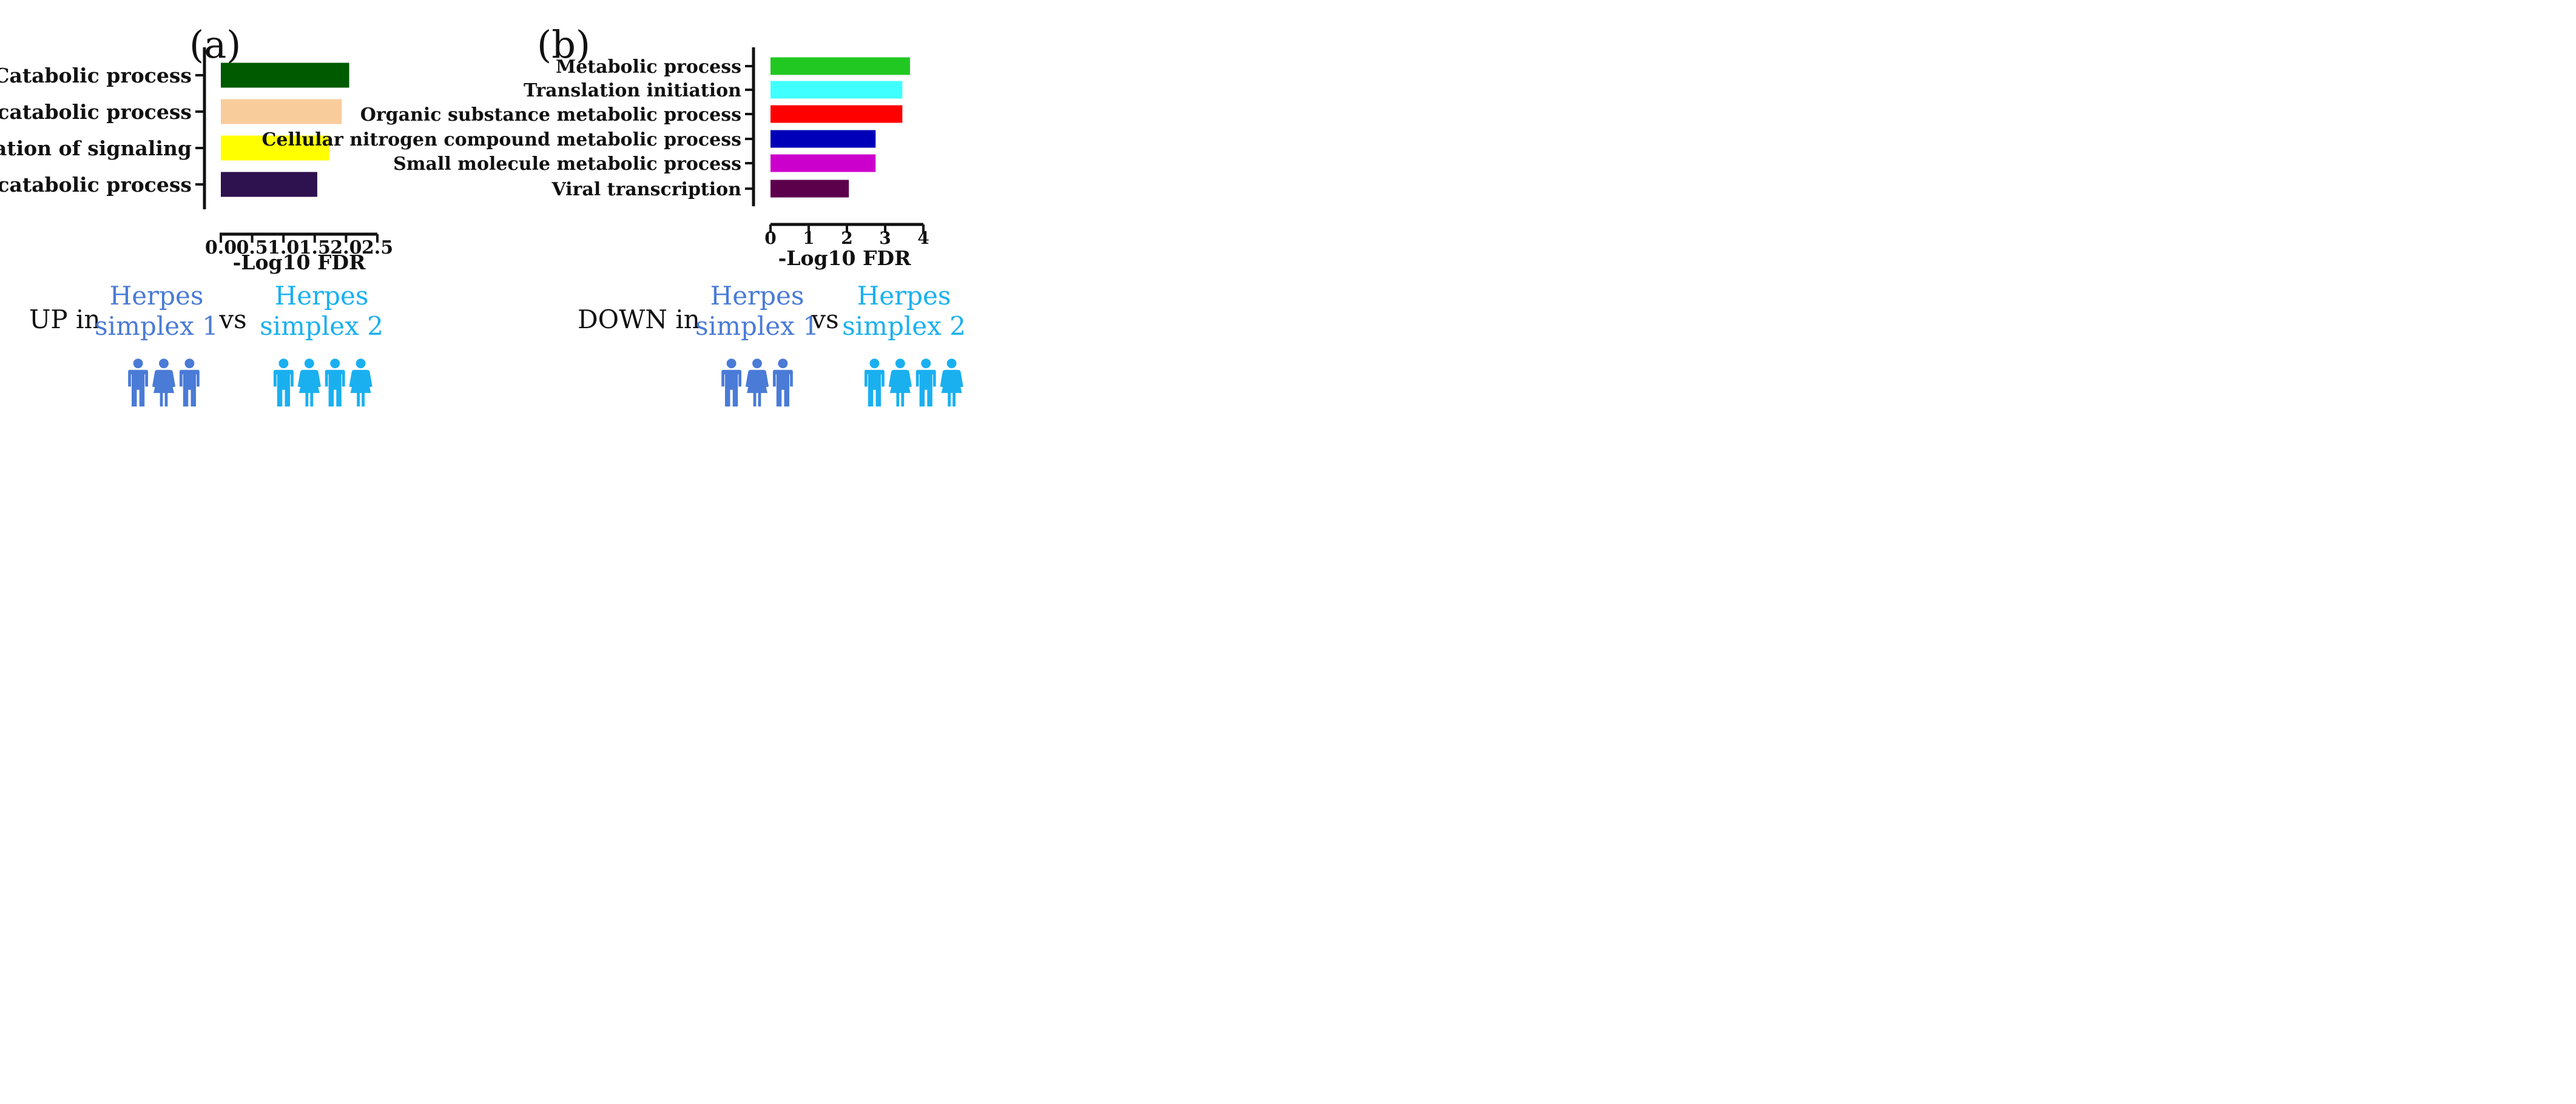 The height and width of the screenshot is (1104, 2576). What do you see at coordinates (65, 319) in the screenshot?
I see `comparison-a-direction: UP in` at bounding box center [65, 319].